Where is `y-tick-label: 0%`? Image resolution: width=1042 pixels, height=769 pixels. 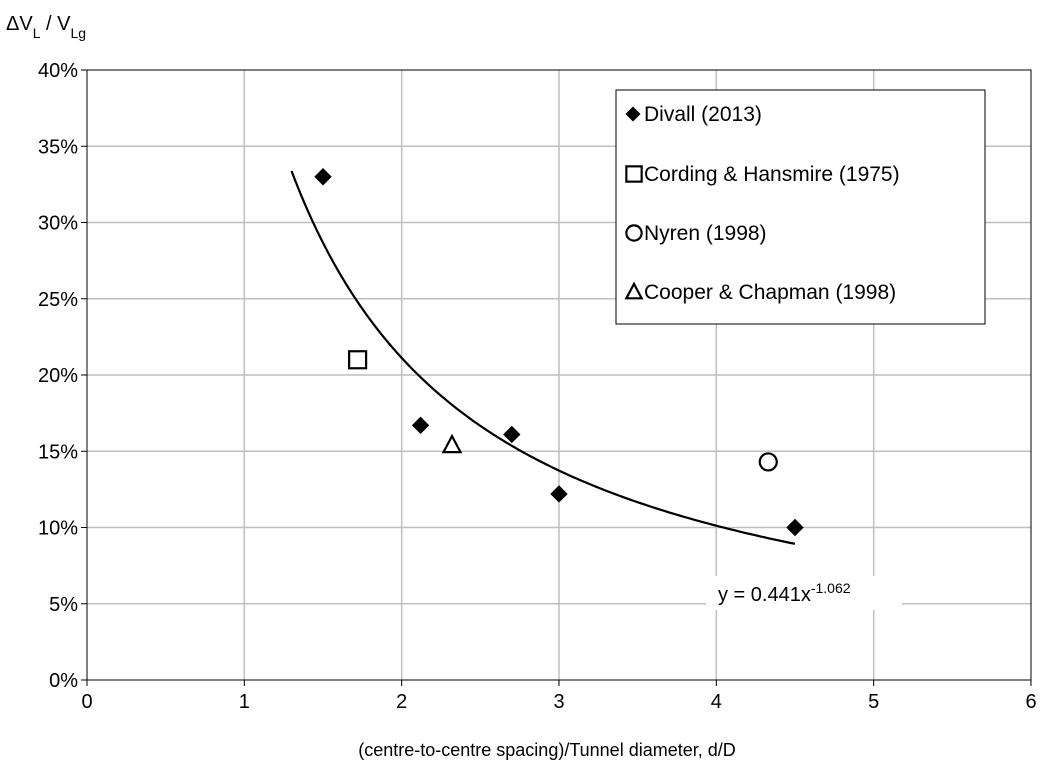
y-tick-label: 0% is located at coordinates (63, 681).